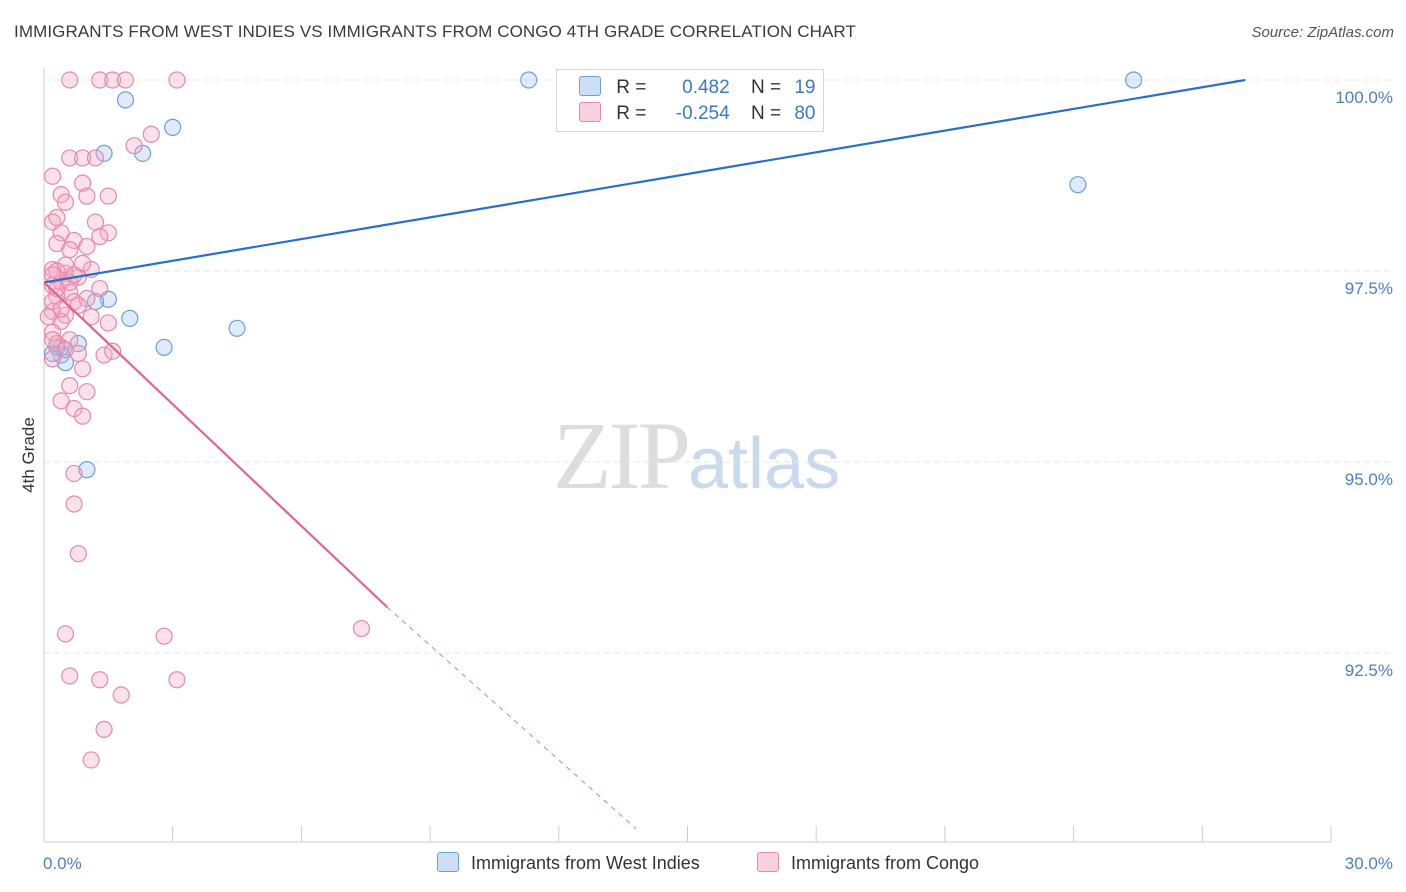 The image size is (1406, 892). What do you see at coordinates (805, 113) in the screenshot?
I see `n-value: 80` at bounding box center [805, 113].